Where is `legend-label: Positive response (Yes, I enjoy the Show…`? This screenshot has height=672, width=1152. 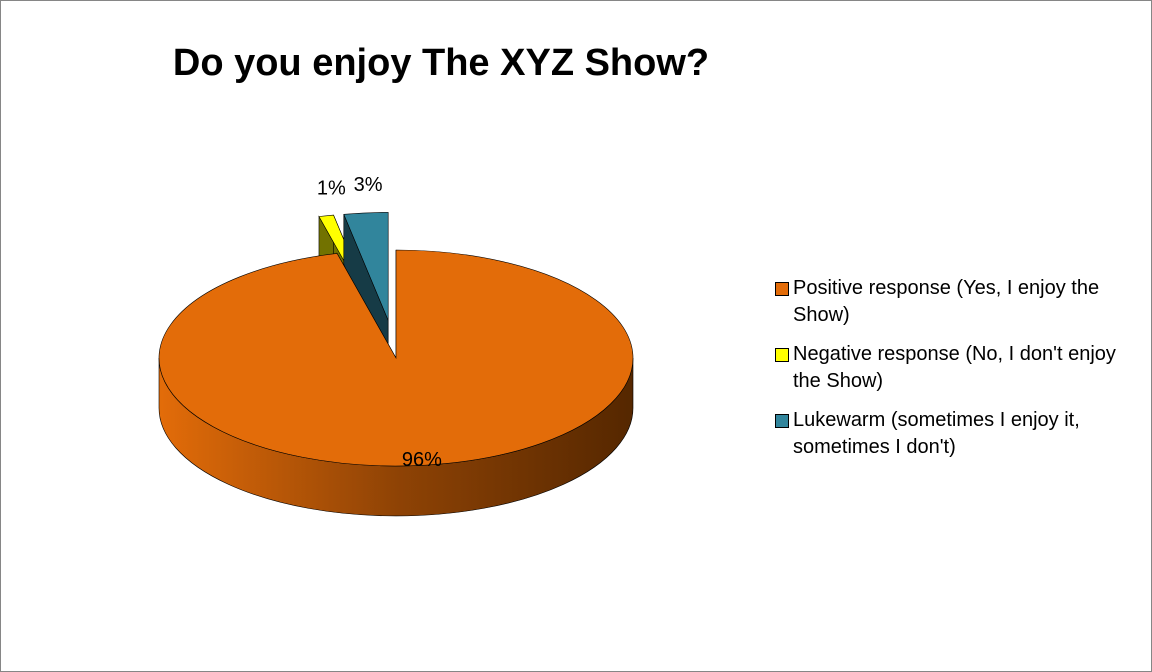 legend-label: Positive response (Yes, I enjoy the Show… is located at coordinates (946, 301).